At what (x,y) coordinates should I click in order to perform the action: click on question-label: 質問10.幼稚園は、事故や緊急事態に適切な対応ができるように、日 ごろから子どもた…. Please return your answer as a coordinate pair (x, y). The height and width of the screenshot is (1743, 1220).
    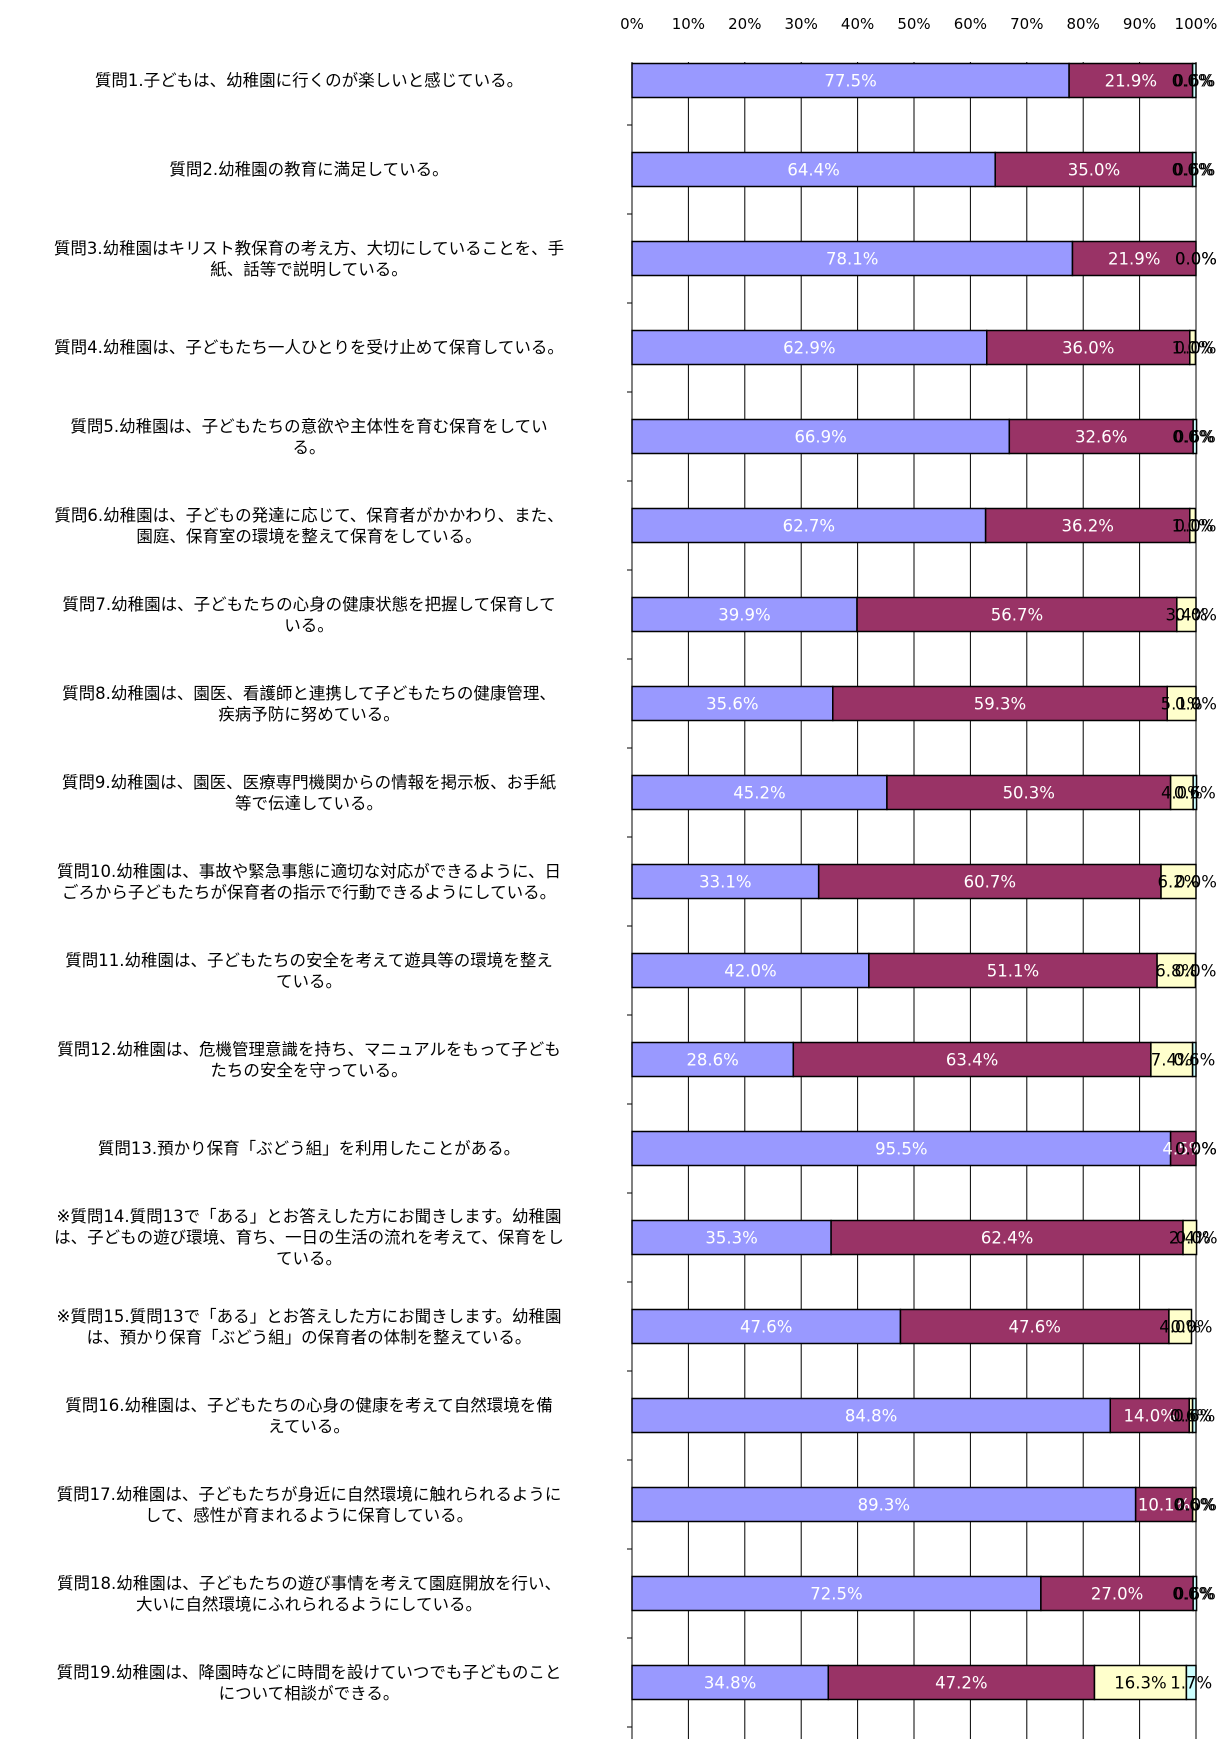
    Looking at the image, I should click on (309, 882).